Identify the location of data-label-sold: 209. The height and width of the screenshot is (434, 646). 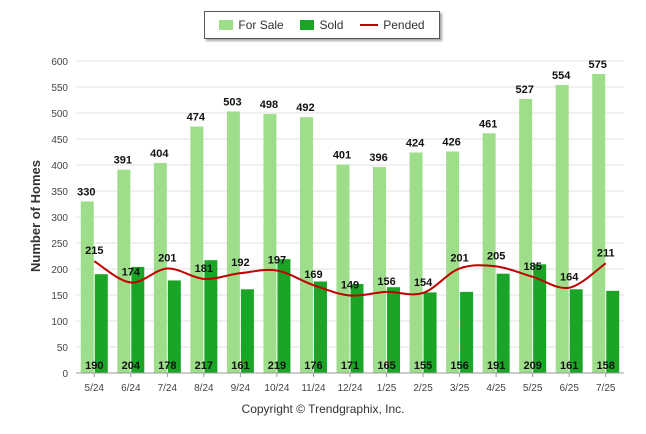
(532, 366).